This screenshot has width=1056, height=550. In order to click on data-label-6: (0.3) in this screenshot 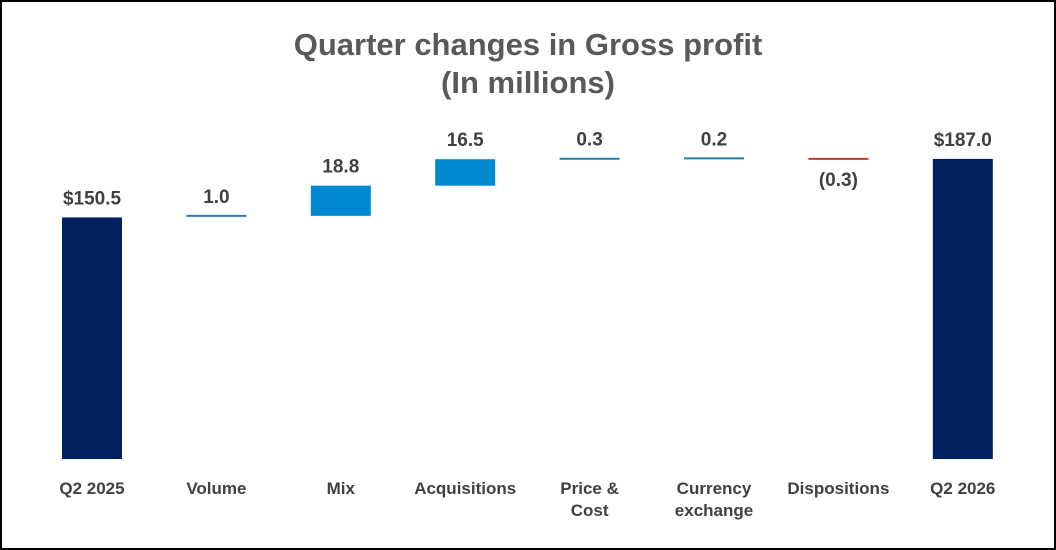, I will do `click(838, 180)`.